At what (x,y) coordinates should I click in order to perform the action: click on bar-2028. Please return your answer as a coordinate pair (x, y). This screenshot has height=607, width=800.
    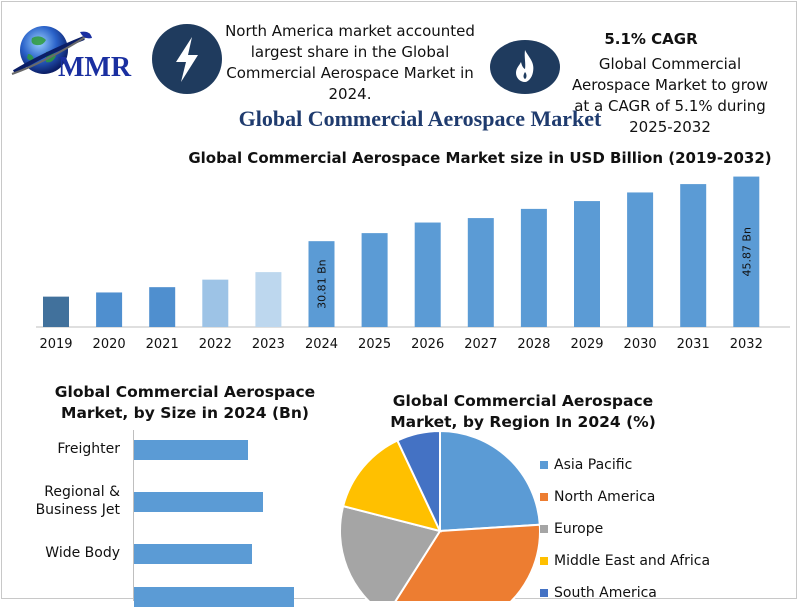
    Looking at the image, I should click on (533, 267).